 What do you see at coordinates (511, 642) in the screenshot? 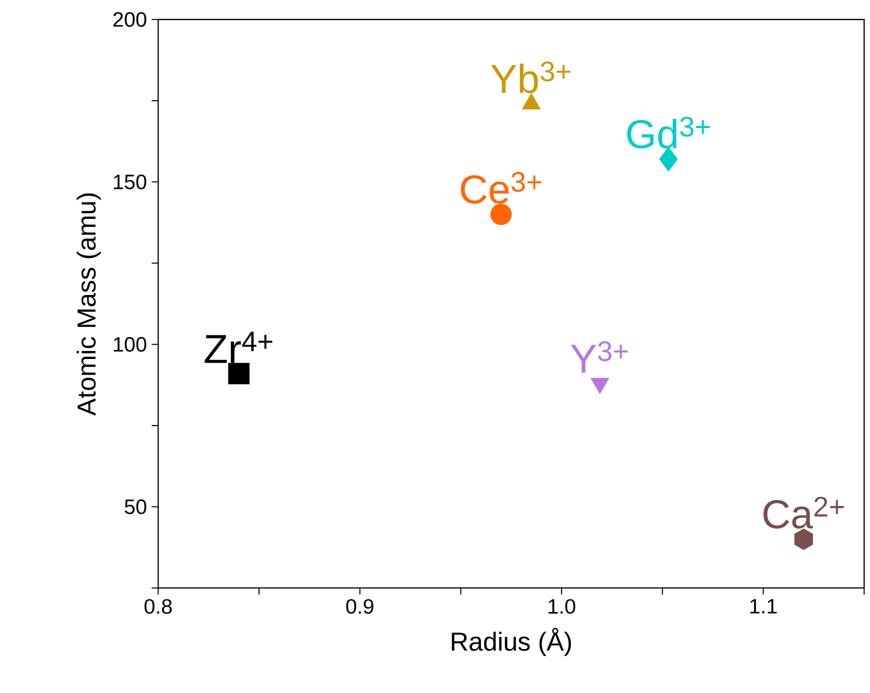
I see `x-axis-title: Radius (Å)` at bounding box center [511, 642].